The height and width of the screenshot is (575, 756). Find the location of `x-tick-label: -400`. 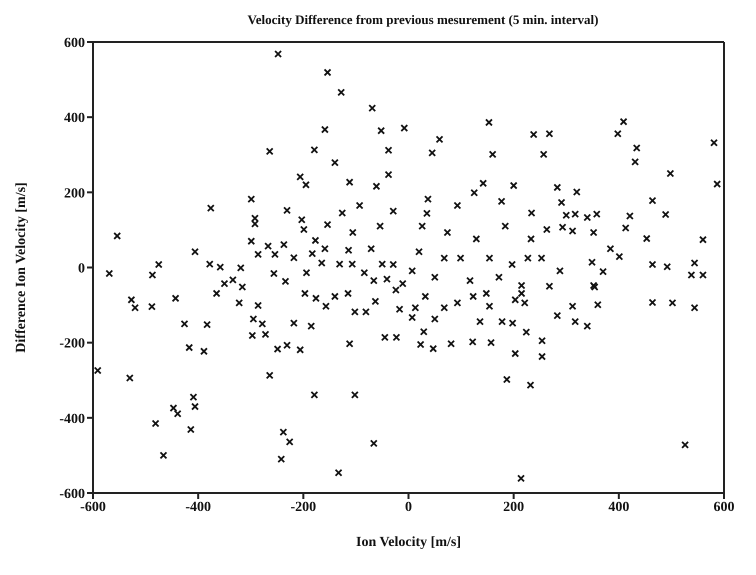

x-tick-label: -400 is located at coordinates (198, 507).